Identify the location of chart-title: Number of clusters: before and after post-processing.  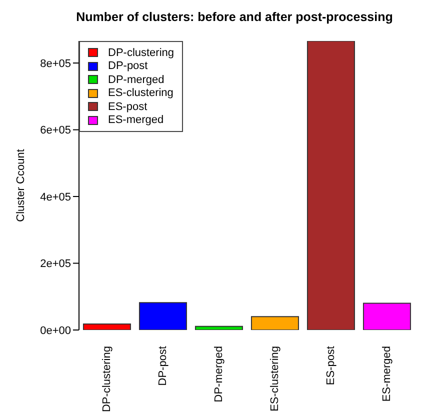
(234, 17).